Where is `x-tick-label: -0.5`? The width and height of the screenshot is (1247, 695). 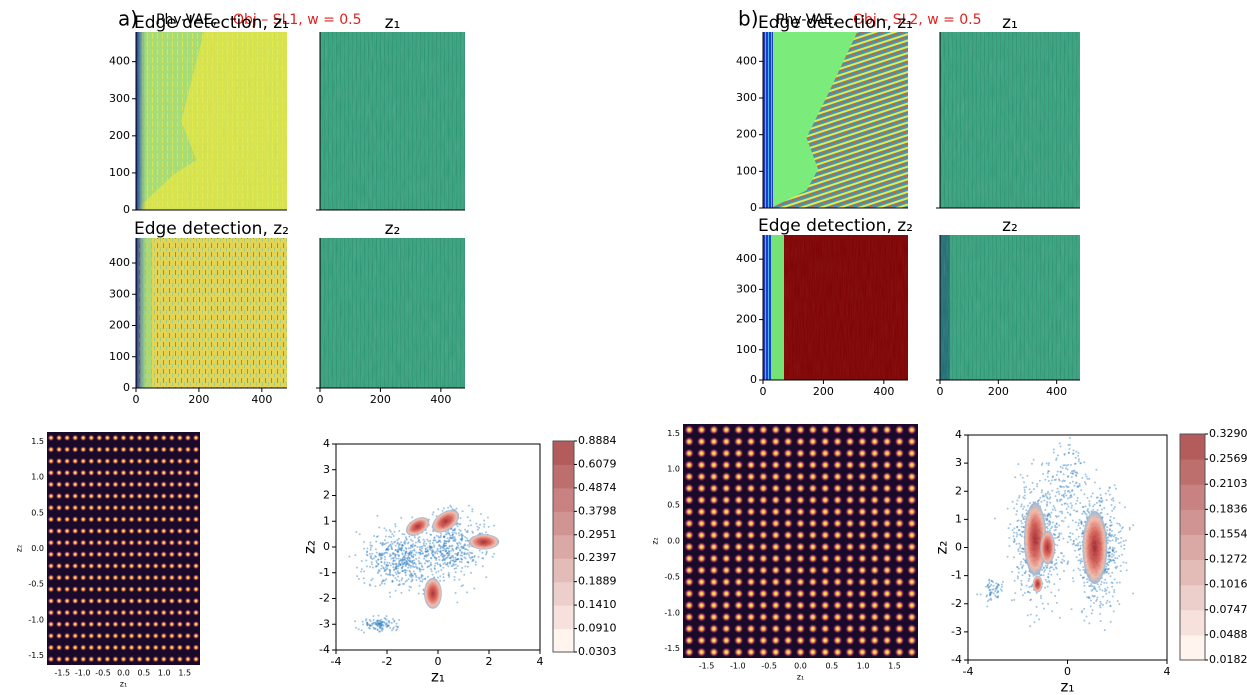 x-tick-label: -0.5 is located at coordinates (769, 666).